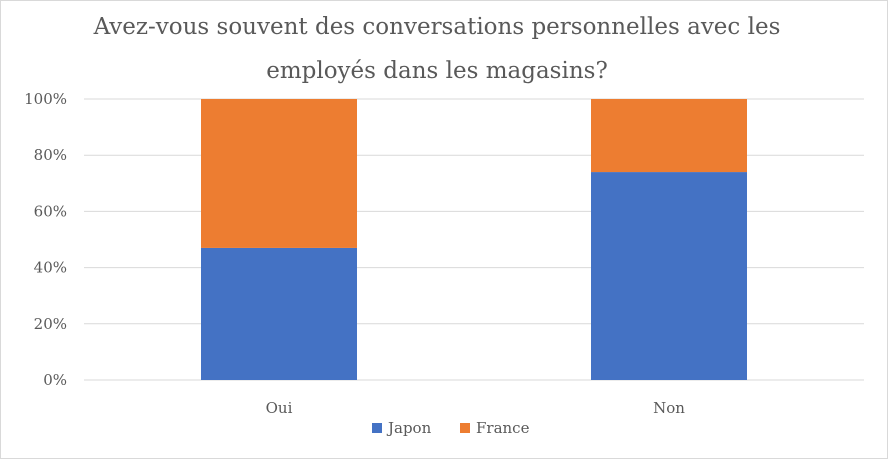 The image size is (888, 459). What do you see at coordinates (503, 428) in the screenshot?
I see `legend-label-france: France` at bounding box center [503, 428].